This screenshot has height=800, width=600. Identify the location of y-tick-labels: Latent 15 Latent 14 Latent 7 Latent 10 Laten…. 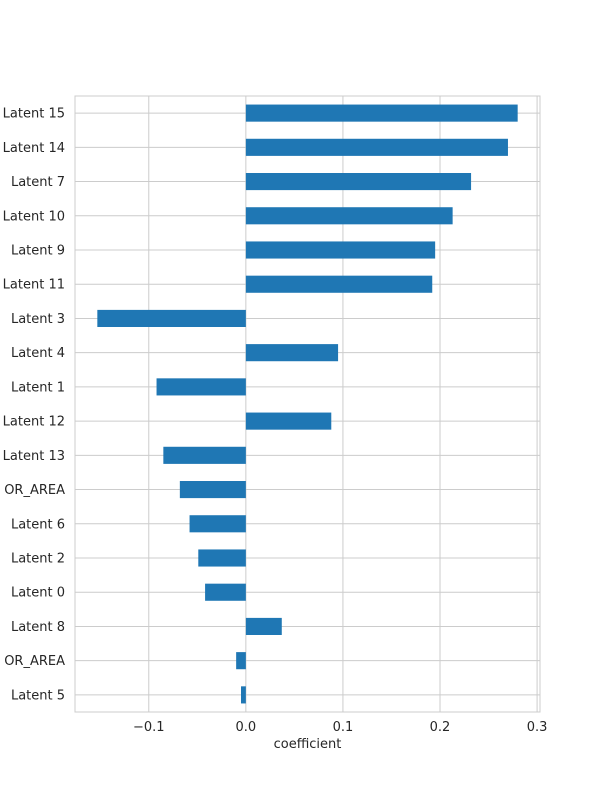
(34, 405).